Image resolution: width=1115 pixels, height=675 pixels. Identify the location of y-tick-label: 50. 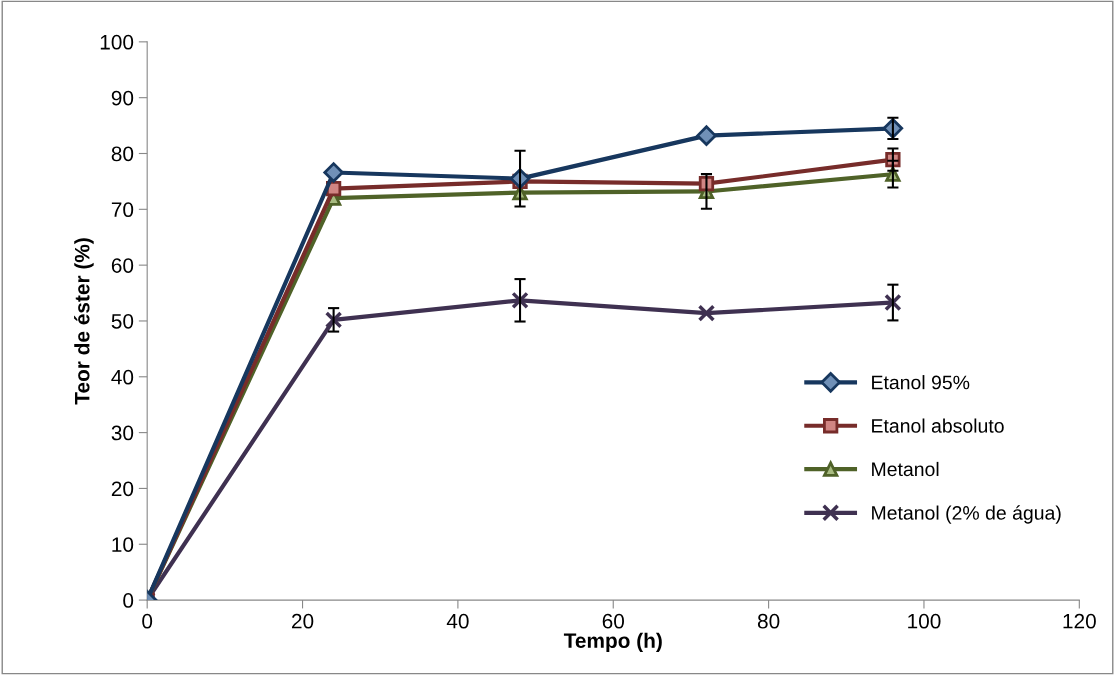
(122, 321).